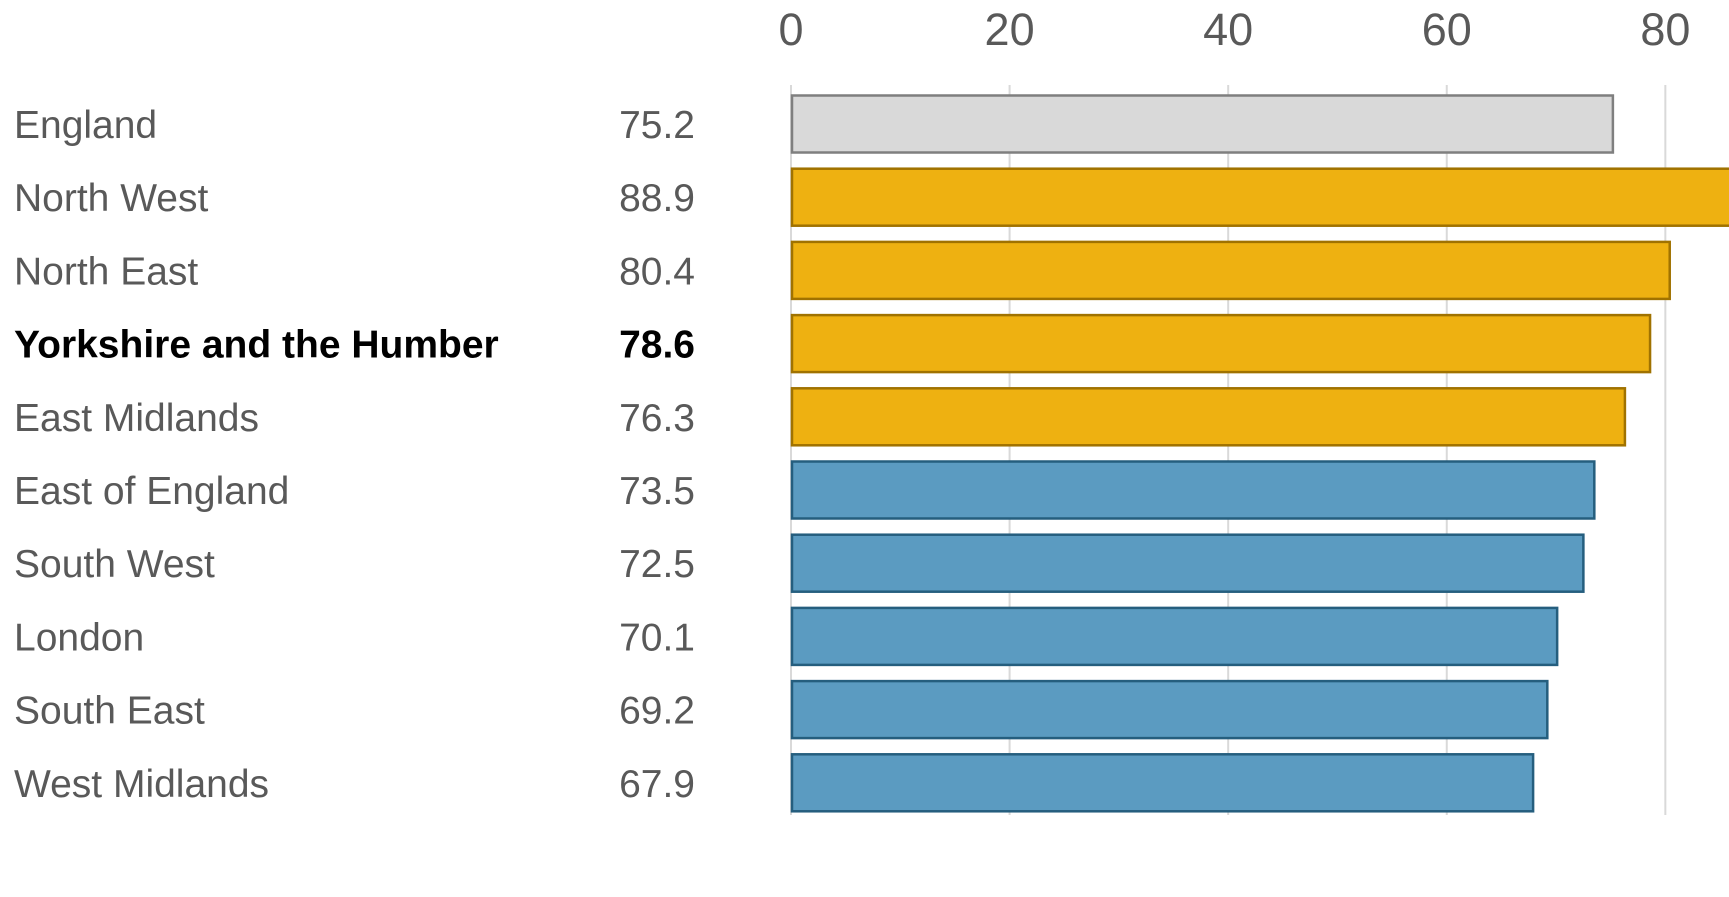  Describe the element at coordinates (657, 418) in the screenshot. I see `value-label: 76.3` at that location.